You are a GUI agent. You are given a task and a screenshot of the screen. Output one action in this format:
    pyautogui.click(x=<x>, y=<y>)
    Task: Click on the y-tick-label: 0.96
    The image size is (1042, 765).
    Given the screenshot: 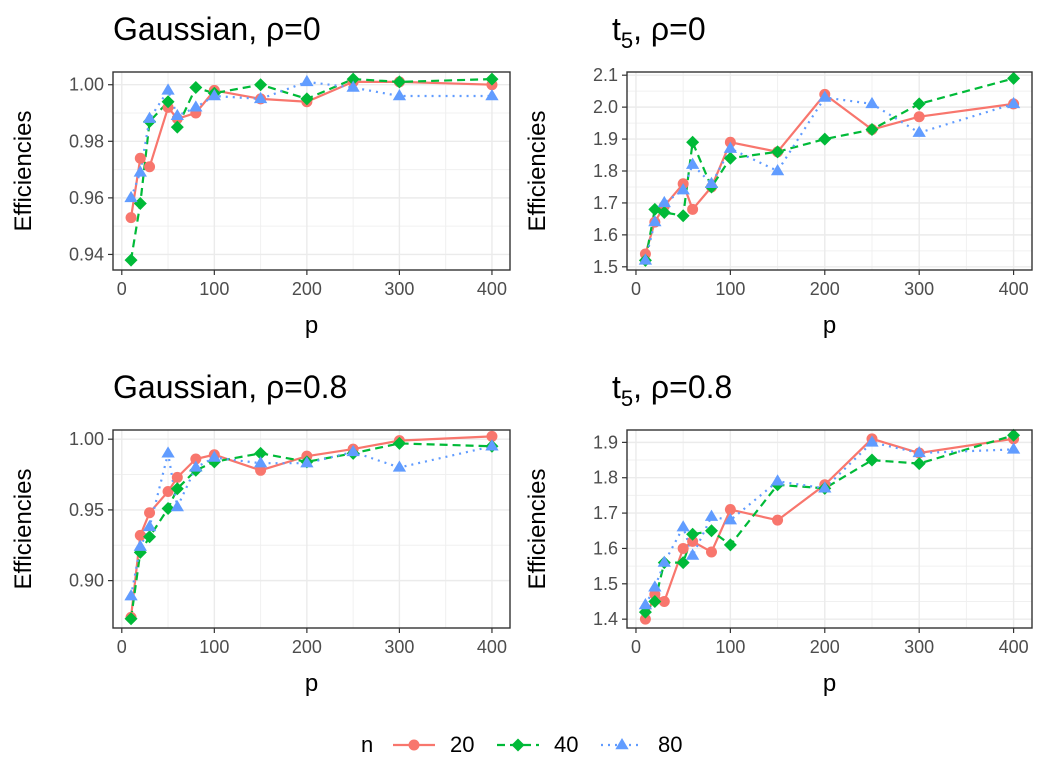 What is the action you would take?
    pyautogui.click(x=86, y=198)
    